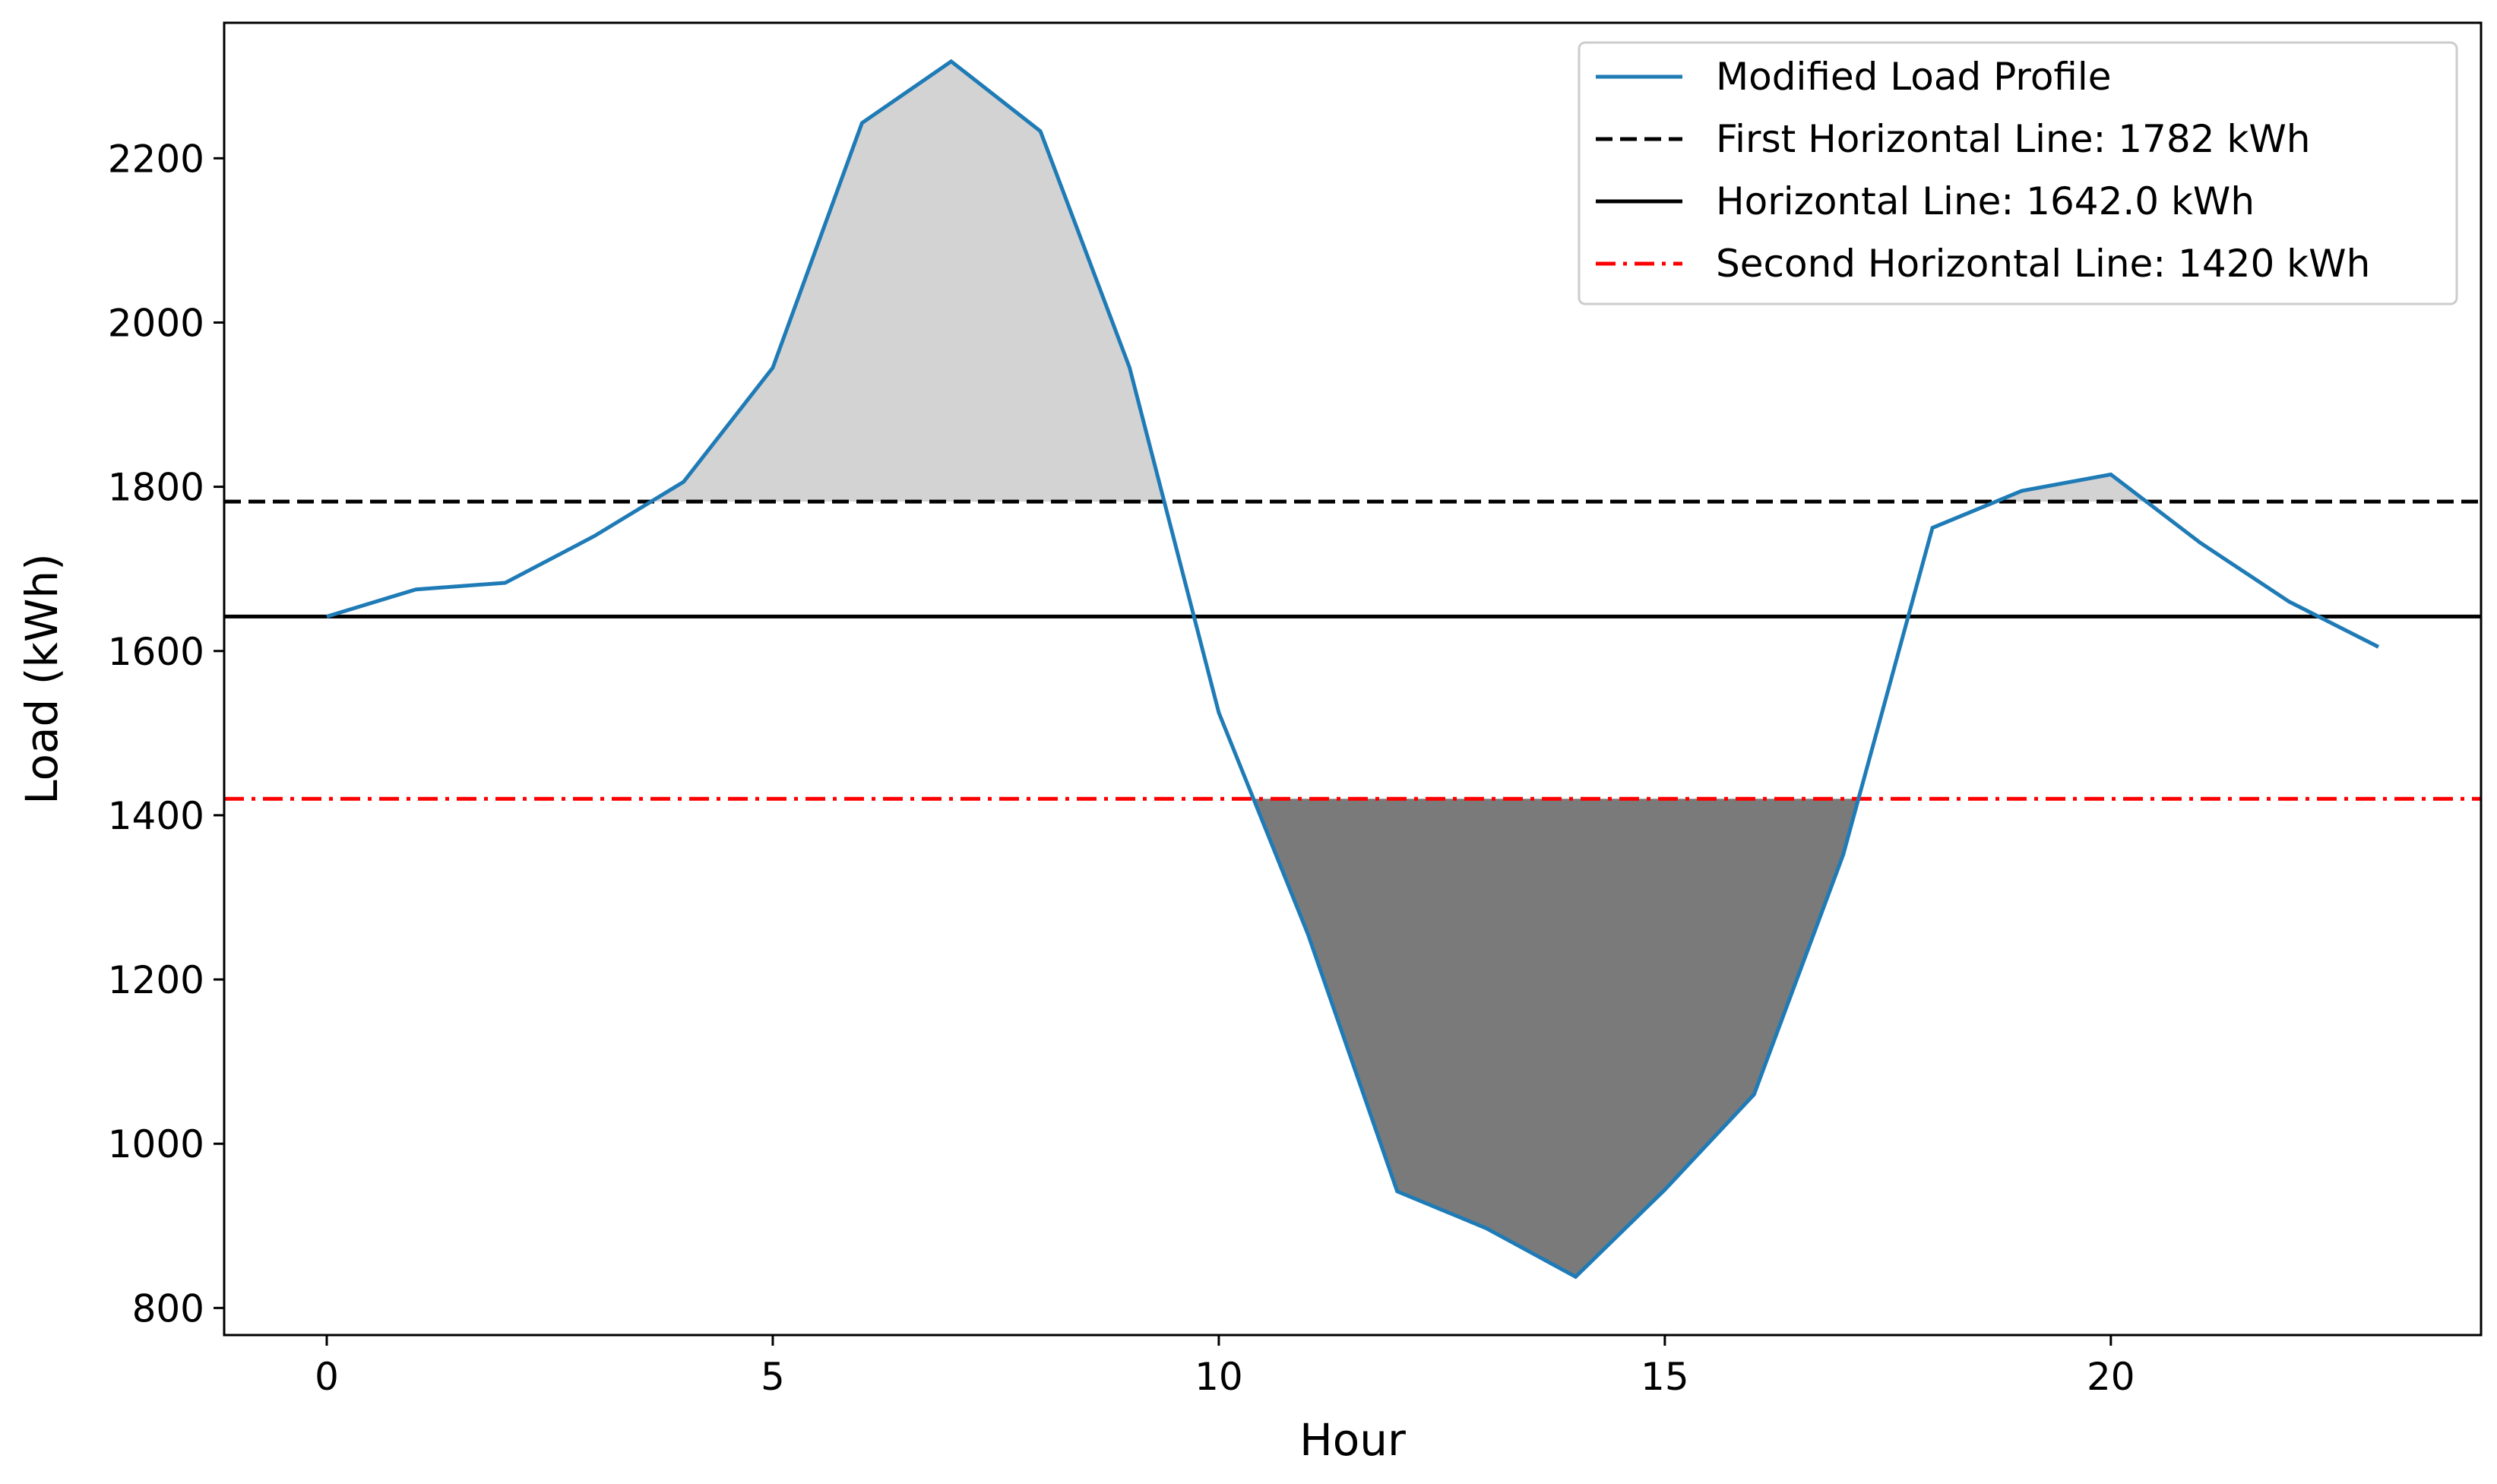 The width and height of the screenshot is (2497, 1484). I want to click on legend-label: Horizontal Line: 1642.0 kWh, so click(1985, 201).